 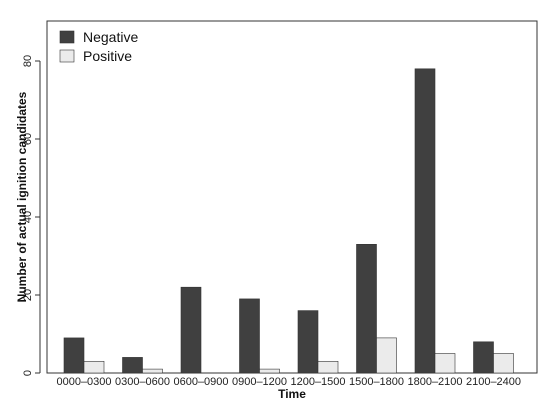 I want to click on legend: Negative Positive, so click(x=98, y=46).